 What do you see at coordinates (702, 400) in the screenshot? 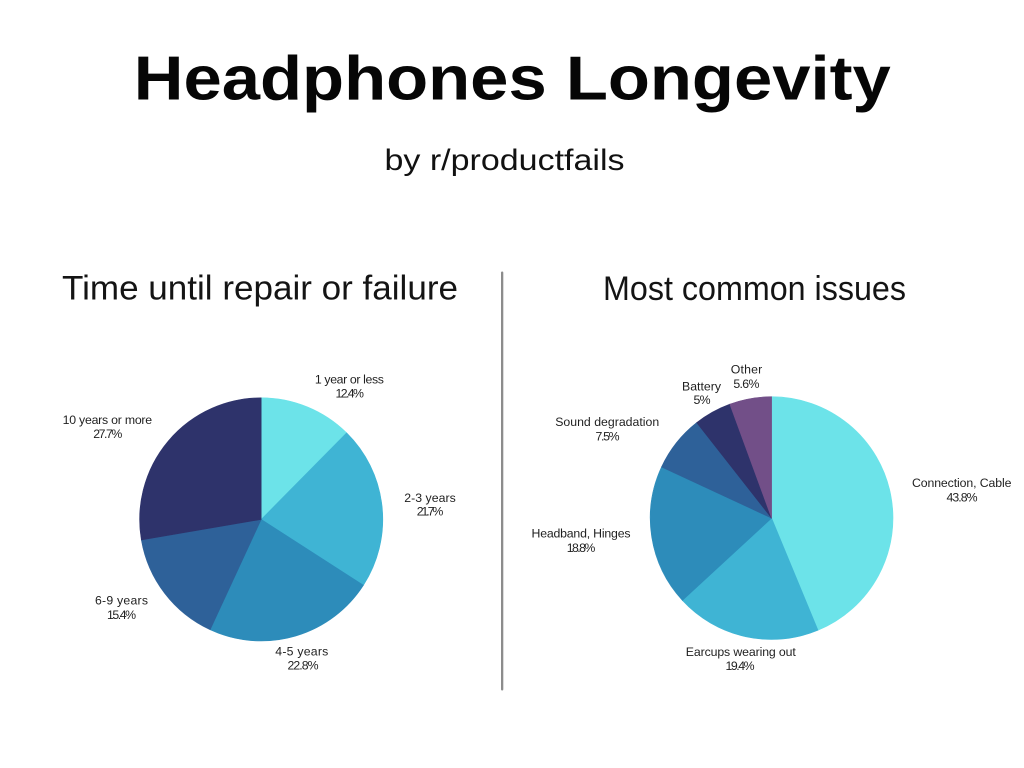
I see `svg-text: 5%` at bounding box center [702, 400].